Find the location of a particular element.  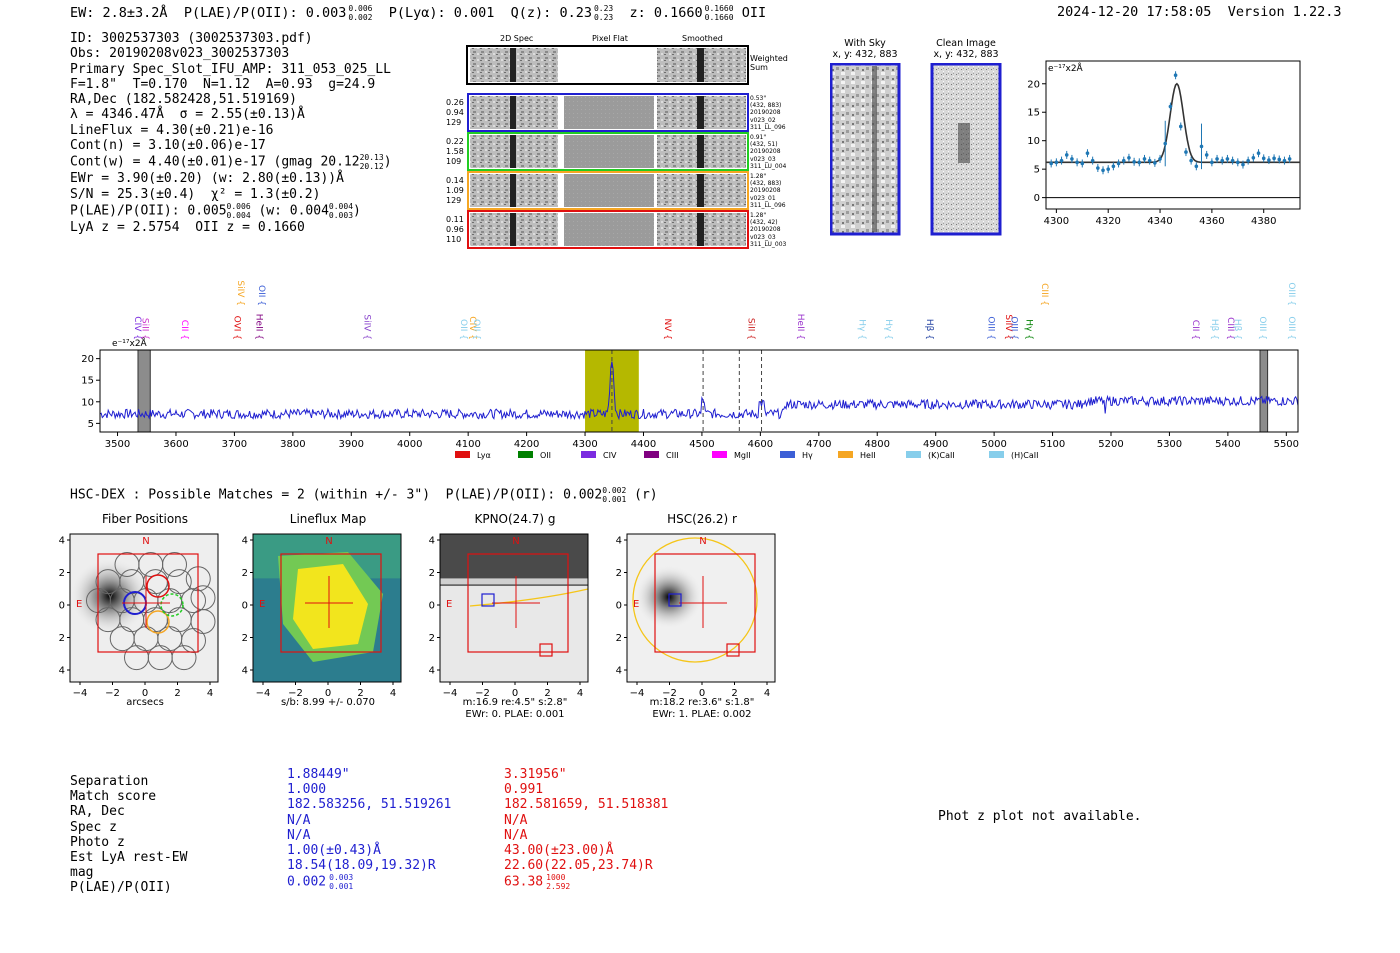

zoom-x-tick-label: 4380 is located at coordinates (1263, 221).